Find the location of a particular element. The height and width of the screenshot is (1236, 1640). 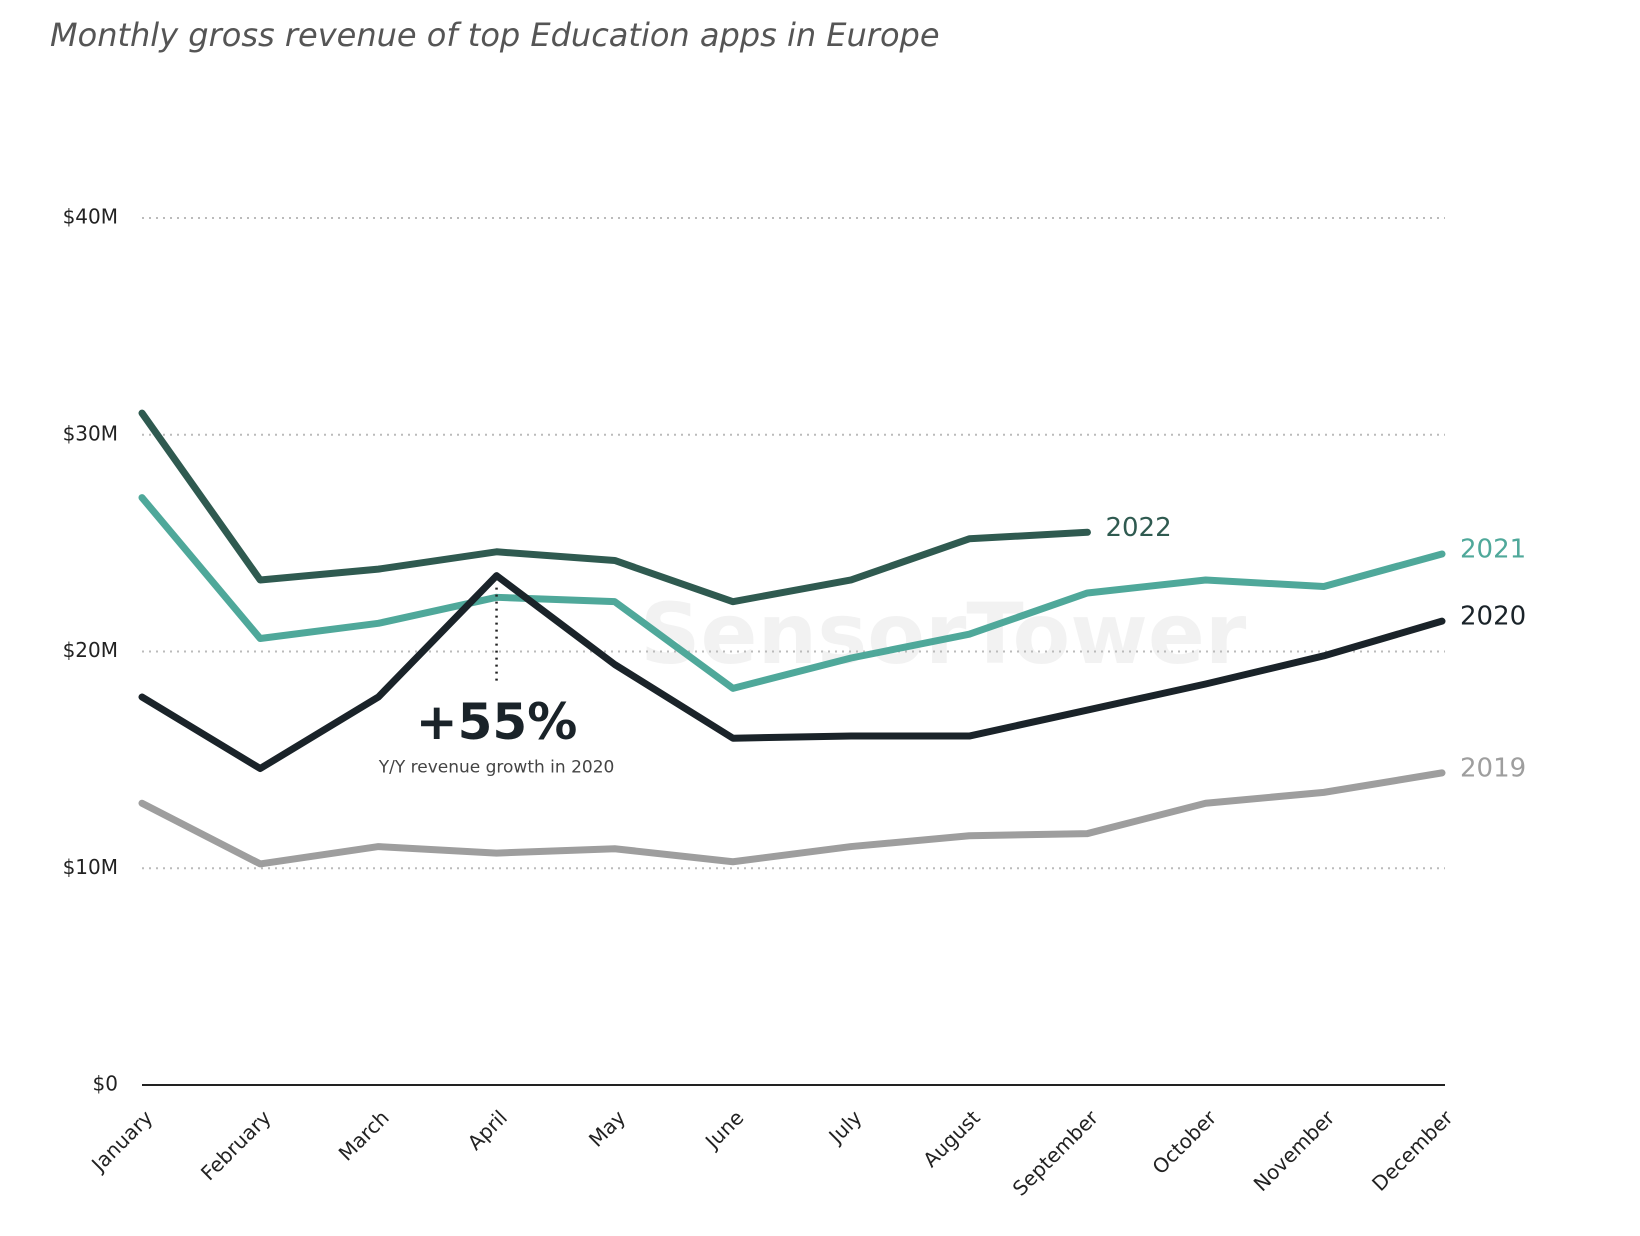

series-label: 2020 is located at coordinates (1493, 617).